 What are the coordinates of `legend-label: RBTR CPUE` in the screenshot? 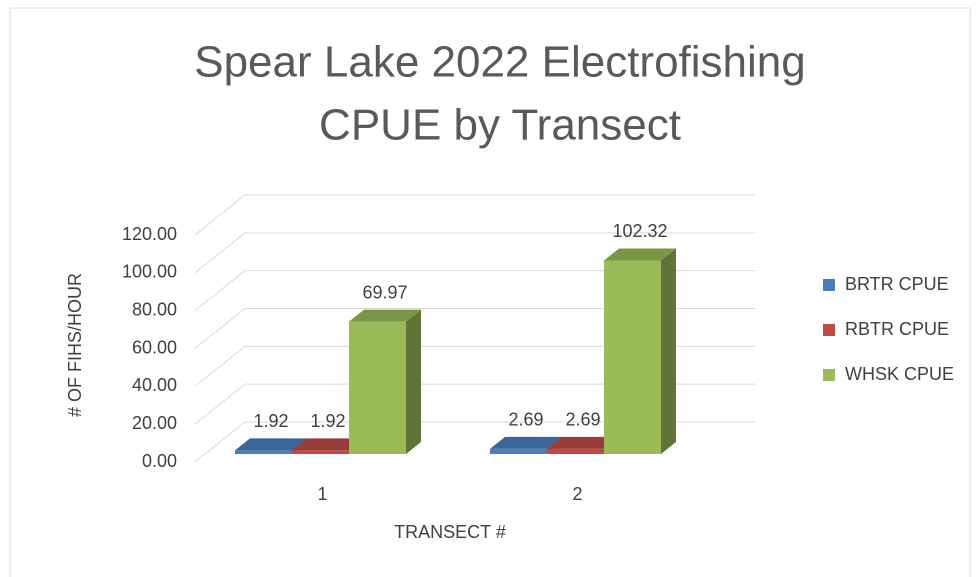 It's located at (897, 329).